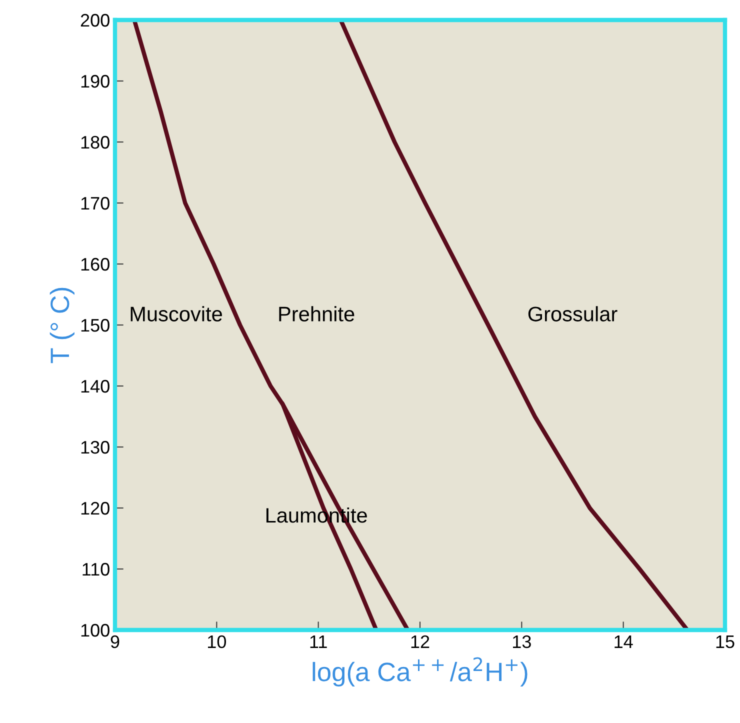 The image size is (740, 723). What do you see at coordinates (95, 203) in the screenshot?
I see `y-tick-label: 170` at bounding box center [95, 203].